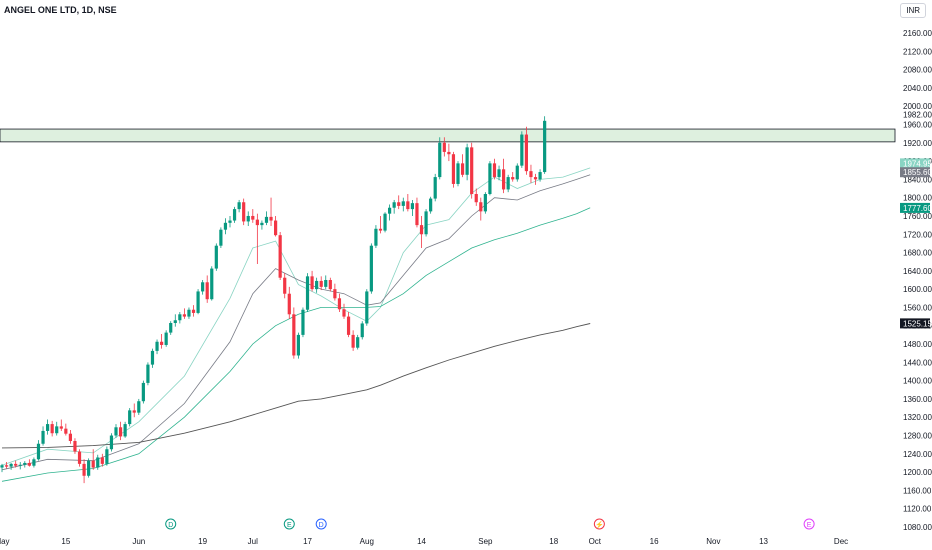  Describe the element at coordinates (809, 524) in the screenshot. I see `earnings-upcoming-icon: E` at that location.